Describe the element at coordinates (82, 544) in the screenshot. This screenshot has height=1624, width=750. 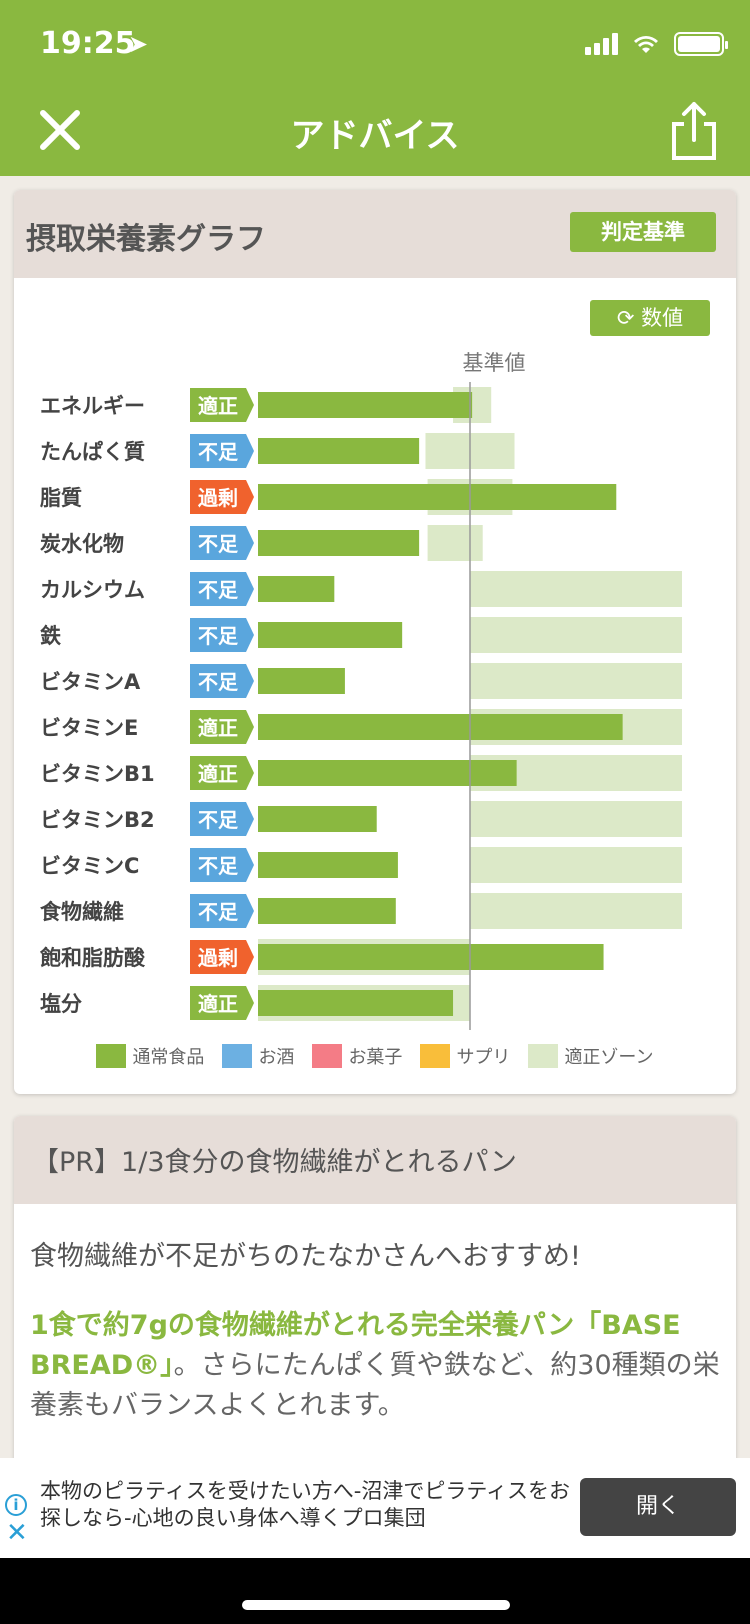
I see `nutrient-label: 炭水化物` at that location.